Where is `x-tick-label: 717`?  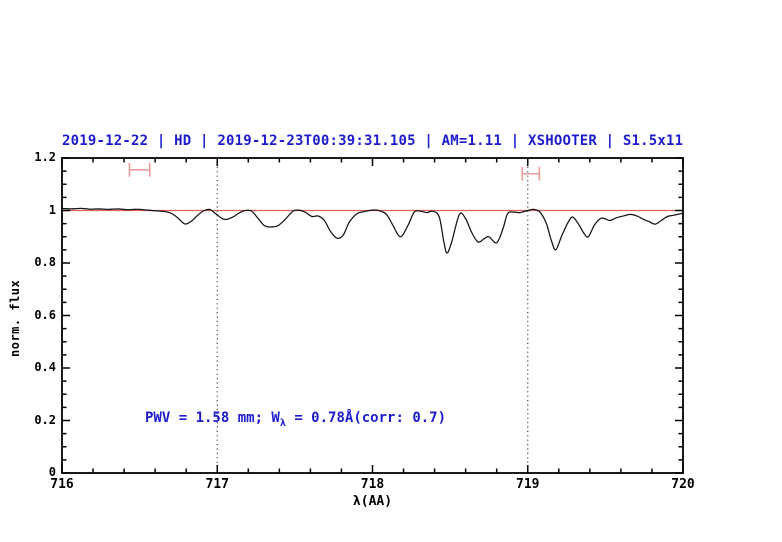 x-tick-label: 717 is located at coordinates (217, 484).